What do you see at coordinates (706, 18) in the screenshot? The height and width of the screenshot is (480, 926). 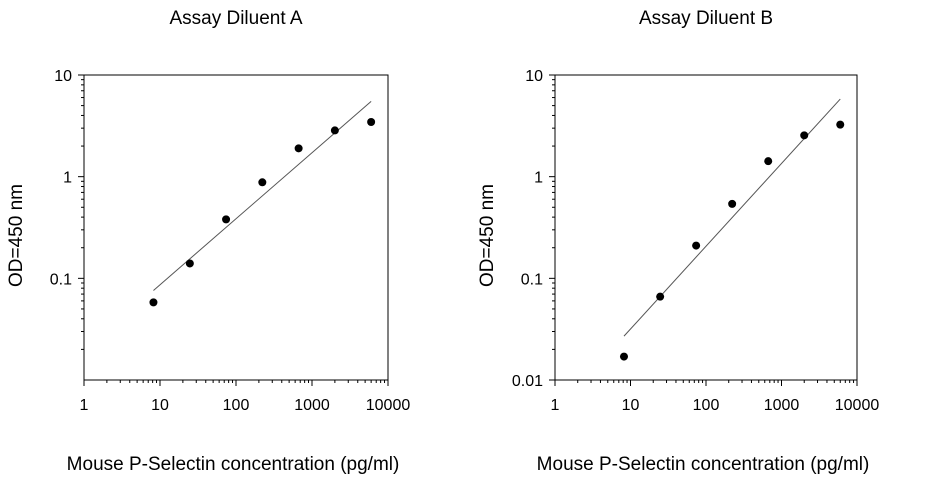 I see `chart-title: Assay Diluent B` at bounding box center [706, 18].